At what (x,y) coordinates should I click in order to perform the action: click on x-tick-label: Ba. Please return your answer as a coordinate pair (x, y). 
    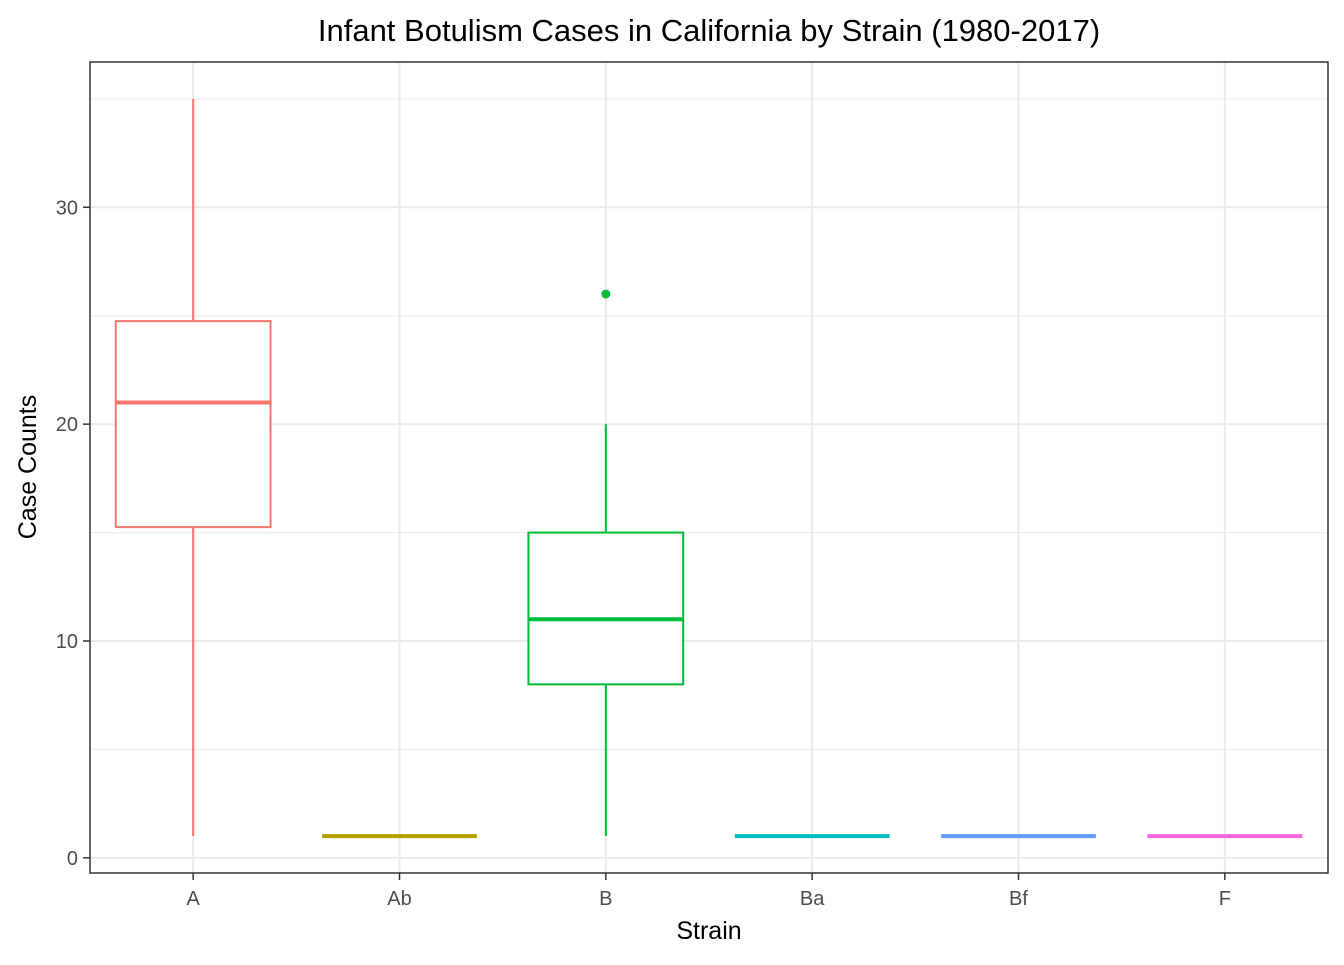
    Looking at the image, I should click on (812, 899).